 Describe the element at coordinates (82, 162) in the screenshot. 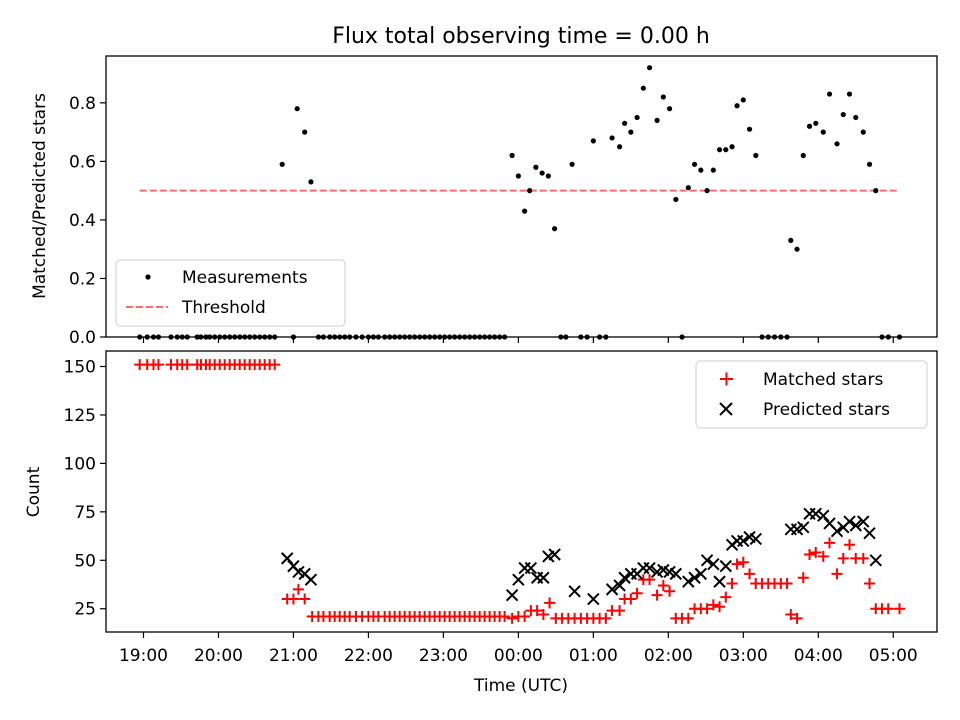

I see `top-y-tick-label: 0.6` at that location.